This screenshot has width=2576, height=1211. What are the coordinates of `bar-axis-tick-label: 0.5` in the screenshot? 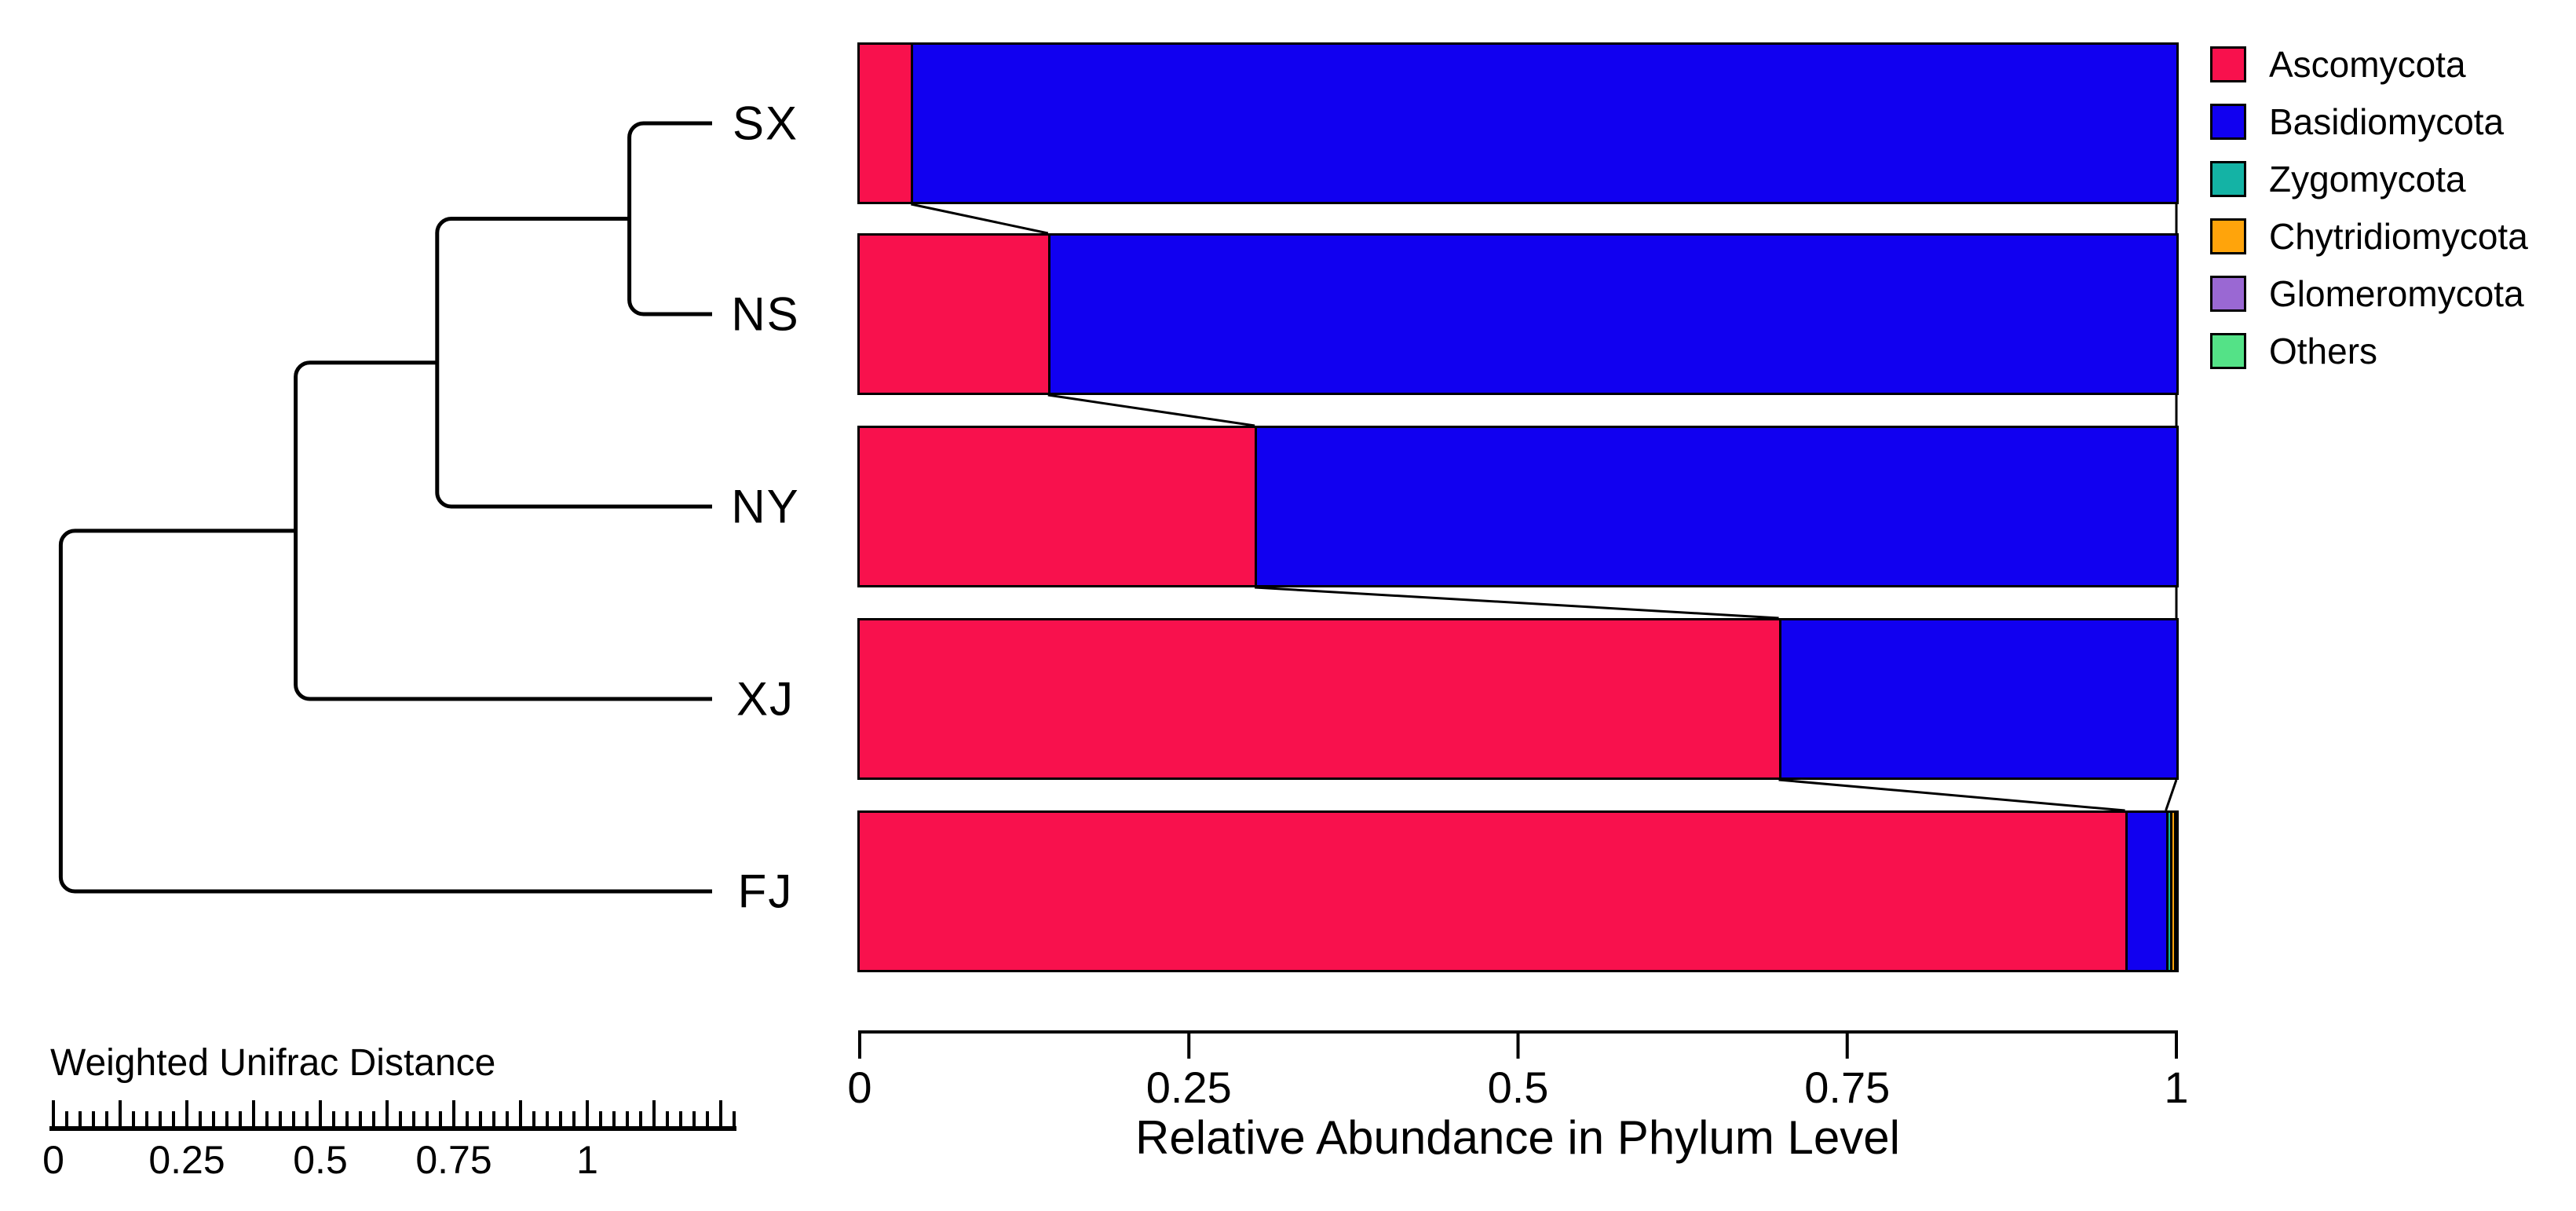 It's located at (1518, 1088).